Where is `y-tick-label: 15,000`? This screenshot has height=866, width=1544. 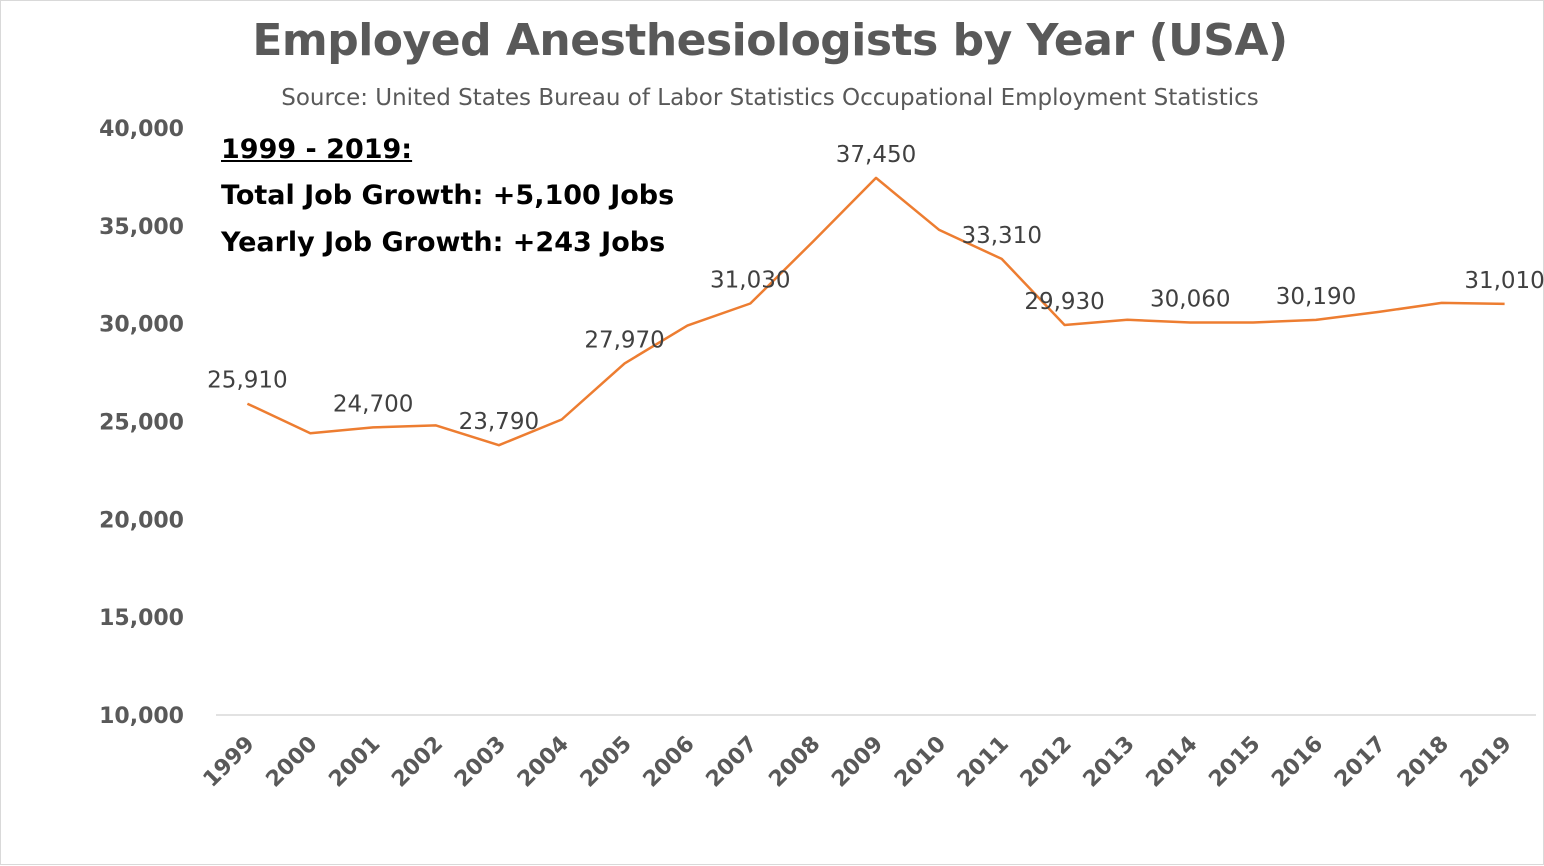 y-tick-label: 15,000 is located at coordinates (141, 618).